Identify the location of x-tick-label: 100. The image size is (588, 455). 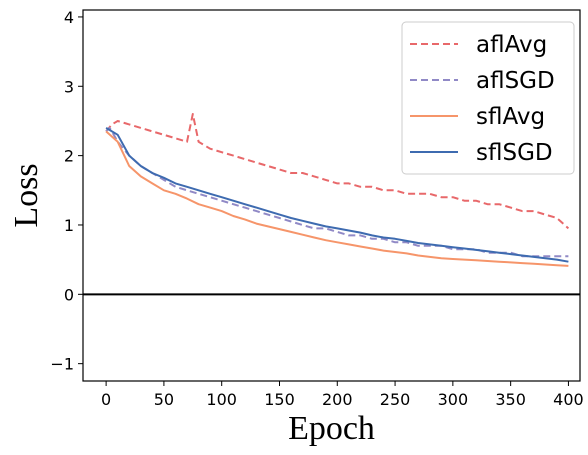
(221, 399).